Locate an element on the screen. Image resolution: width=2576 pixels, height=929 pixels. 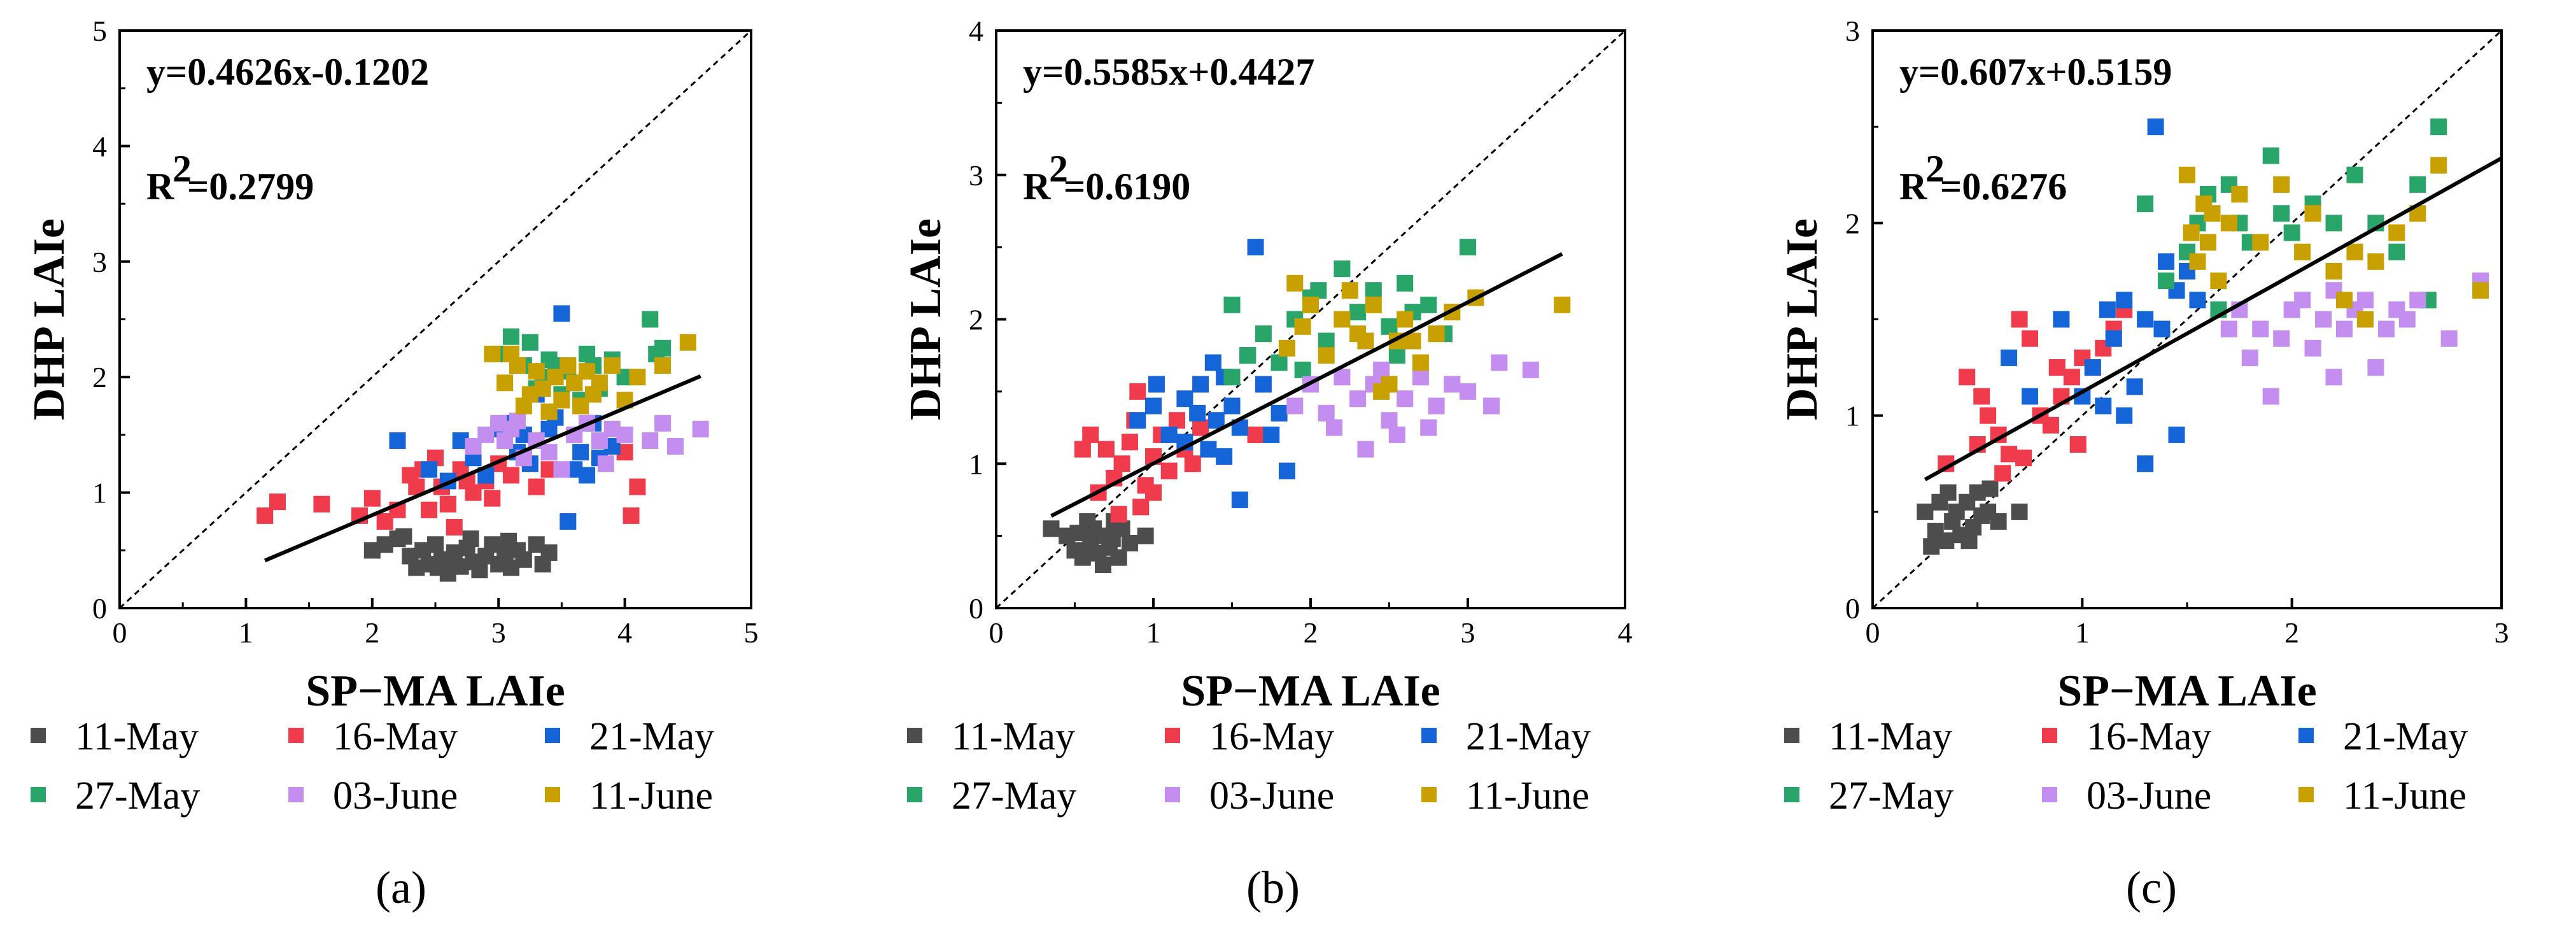
legend-item-16-May: 16-May is located at coordinates (2127, 737).